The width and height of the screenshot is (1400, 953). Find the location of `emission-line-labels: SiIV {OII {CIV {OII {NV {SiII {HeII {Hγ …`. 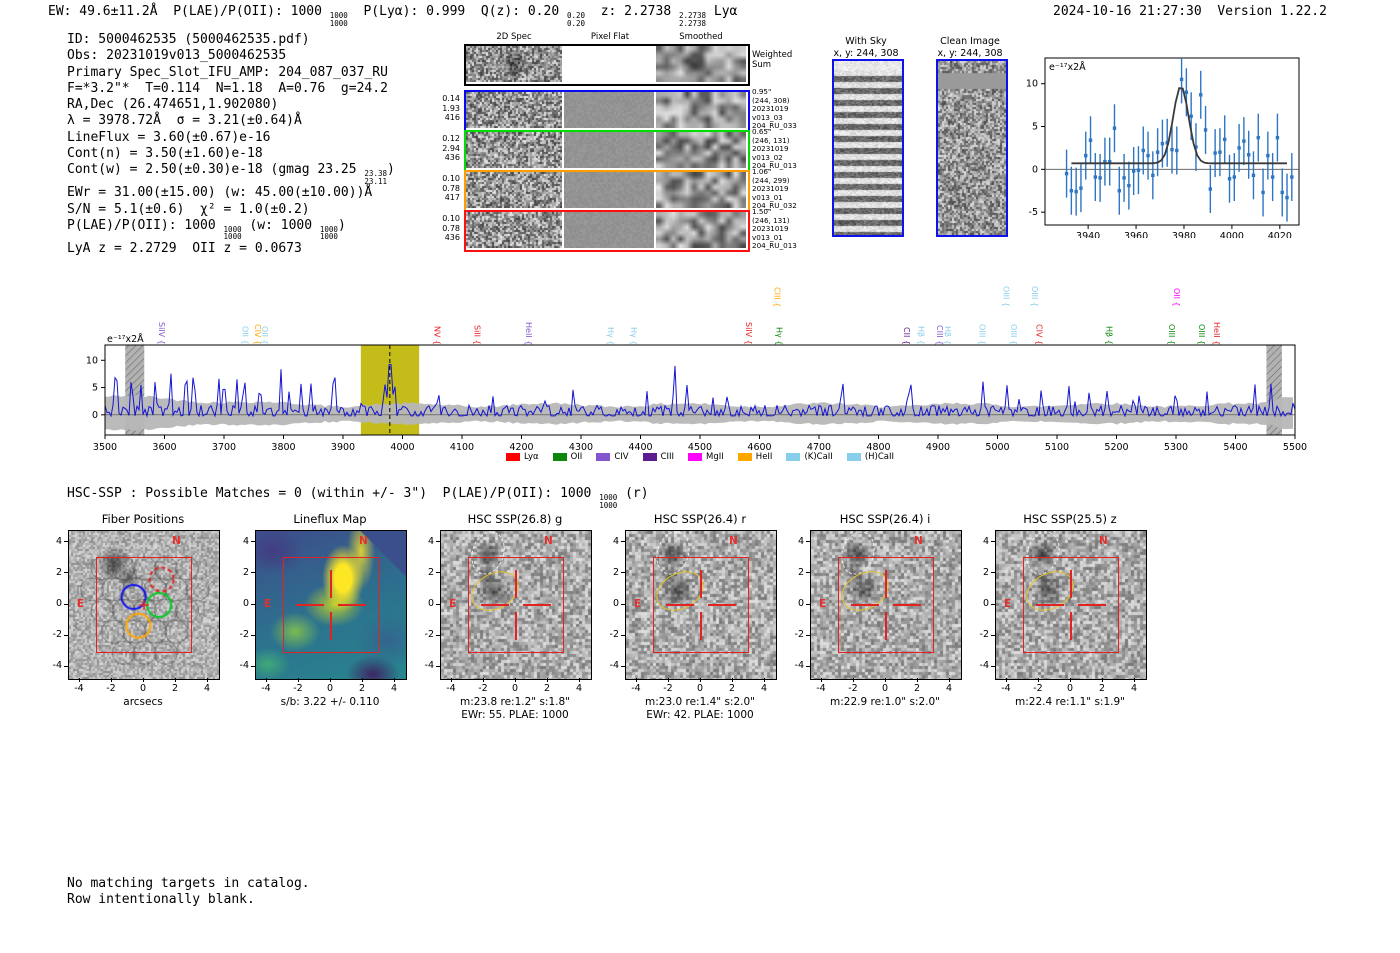

emission-line-labels: SiIV {OII {CIV {OII {NV {SiII {HeII {Hγ … is located at coordinates (700, 305).